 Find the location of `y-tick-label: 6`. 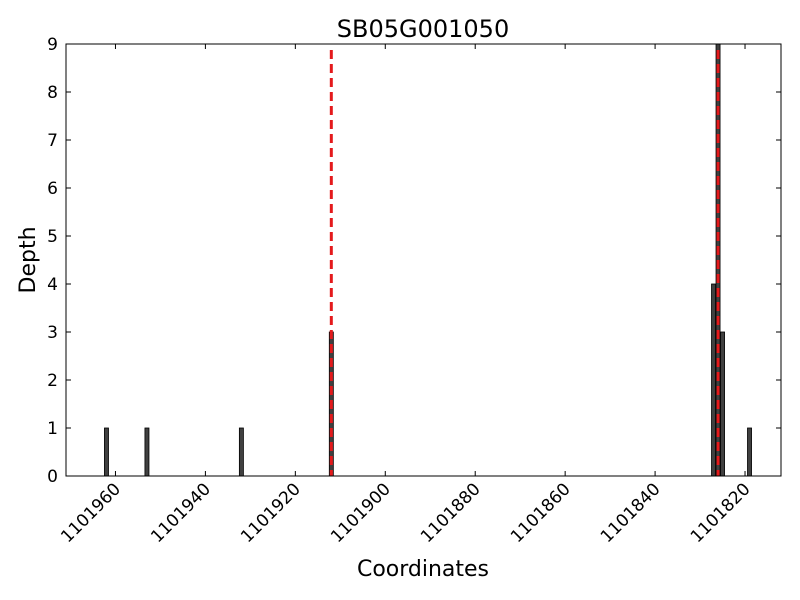

y-tick-label: 6 is located at coordinates (52, 189).